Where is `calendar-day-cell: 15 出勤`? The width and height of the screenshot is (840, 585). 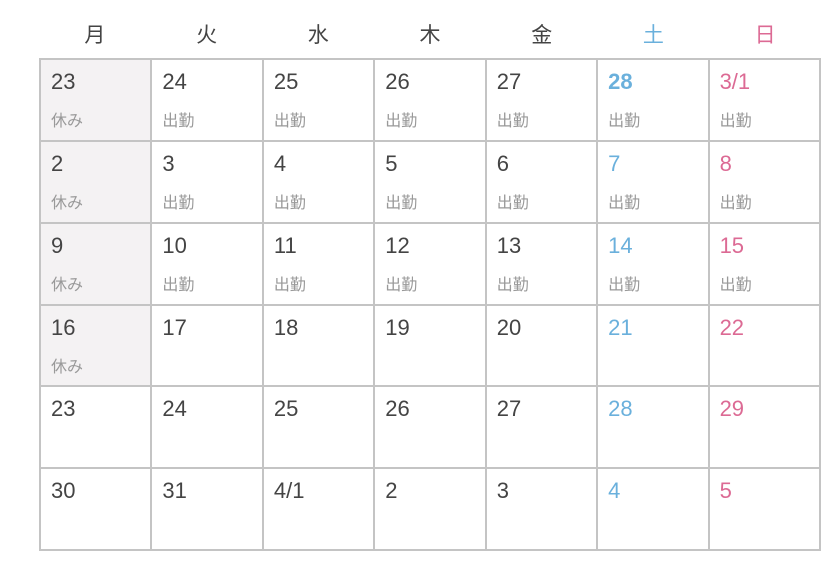
calendar-day-cell: 15 出勤 is located at coordinates (765, 264).